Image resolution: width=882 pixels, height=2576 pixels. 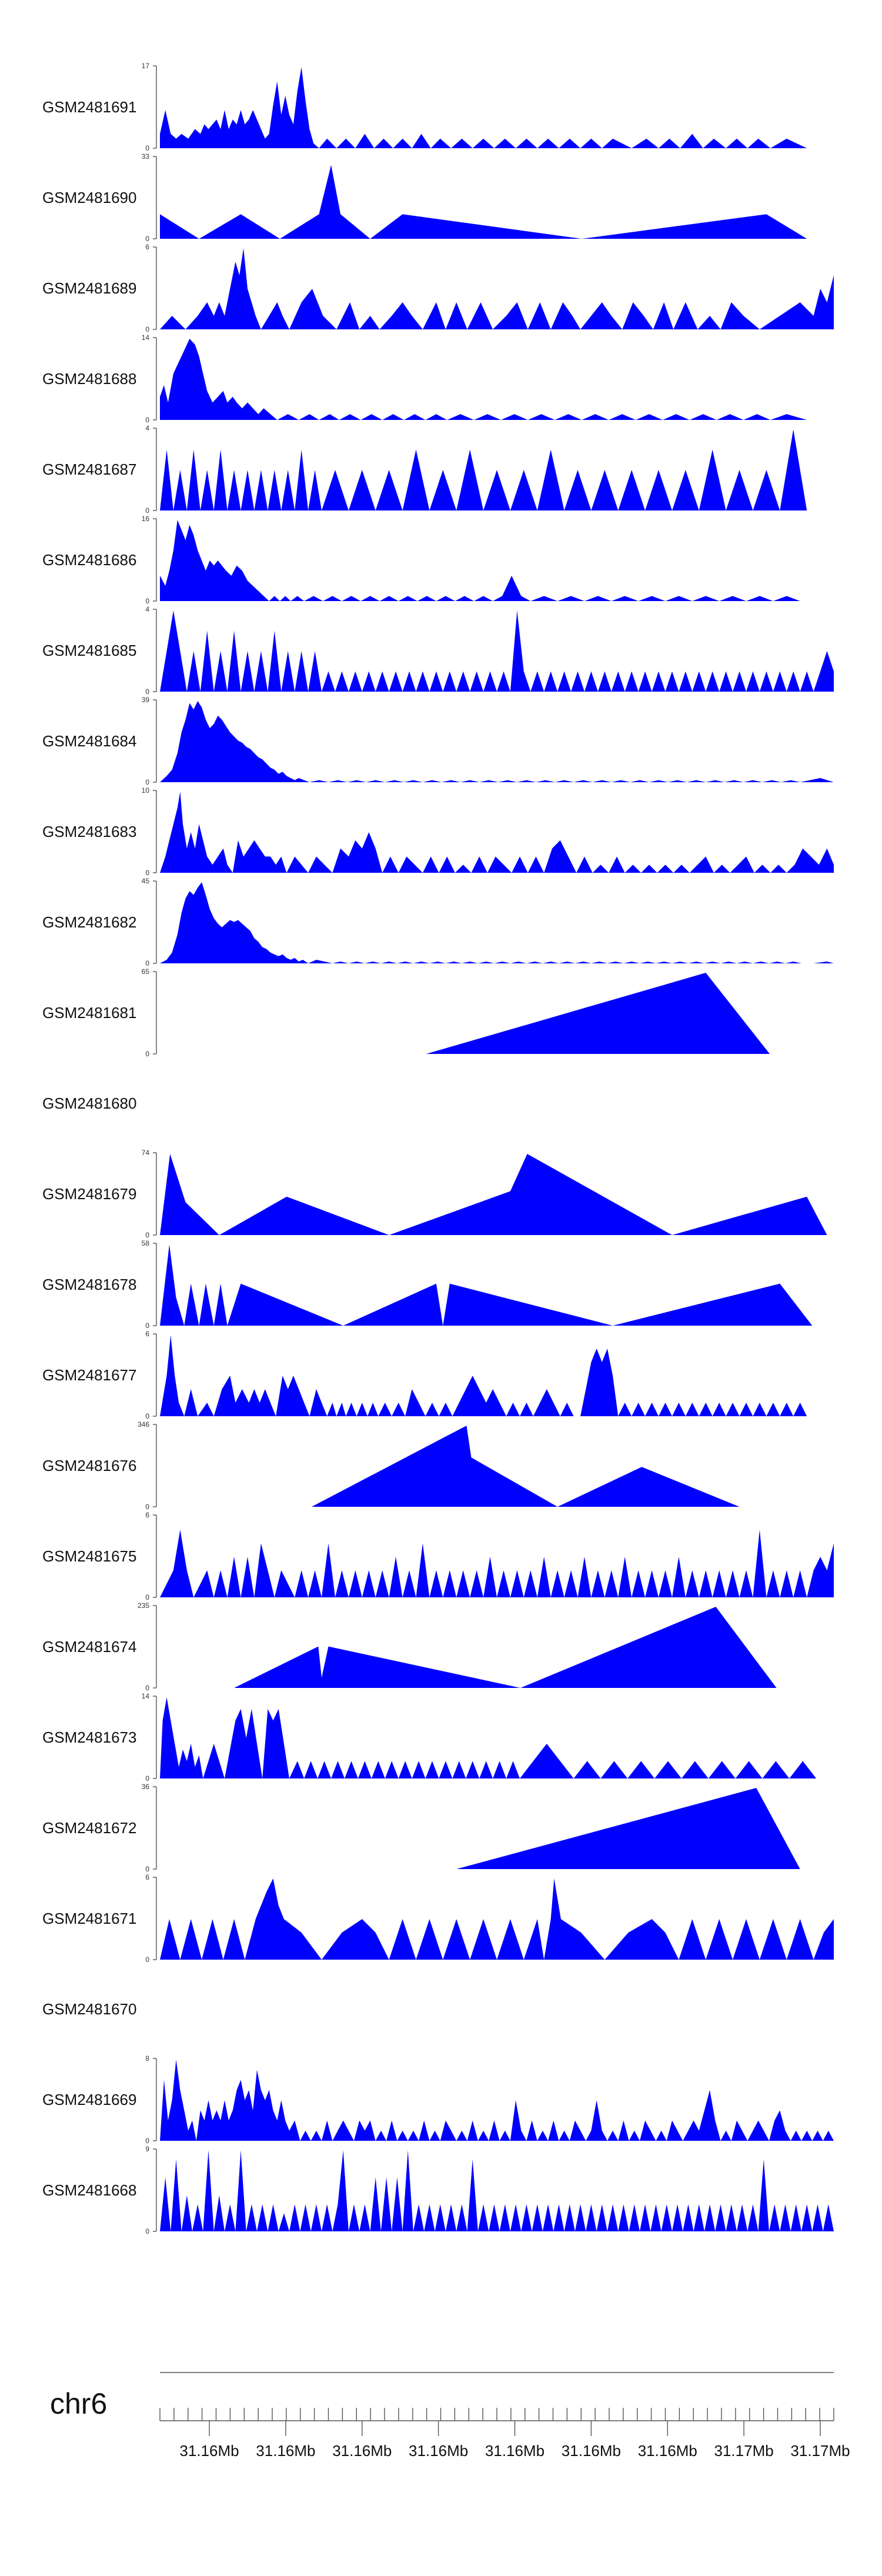 I want to click on track-ymax-label: 10, so click(x=146, y=790).